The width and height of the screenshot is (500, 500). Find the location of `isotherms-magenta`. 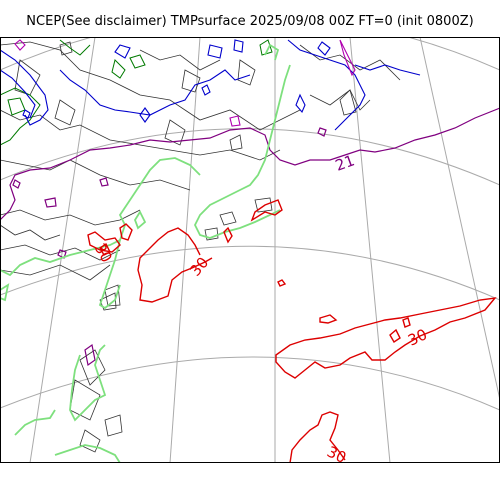

isotherms-magenta is located at coordinates (185, 83).